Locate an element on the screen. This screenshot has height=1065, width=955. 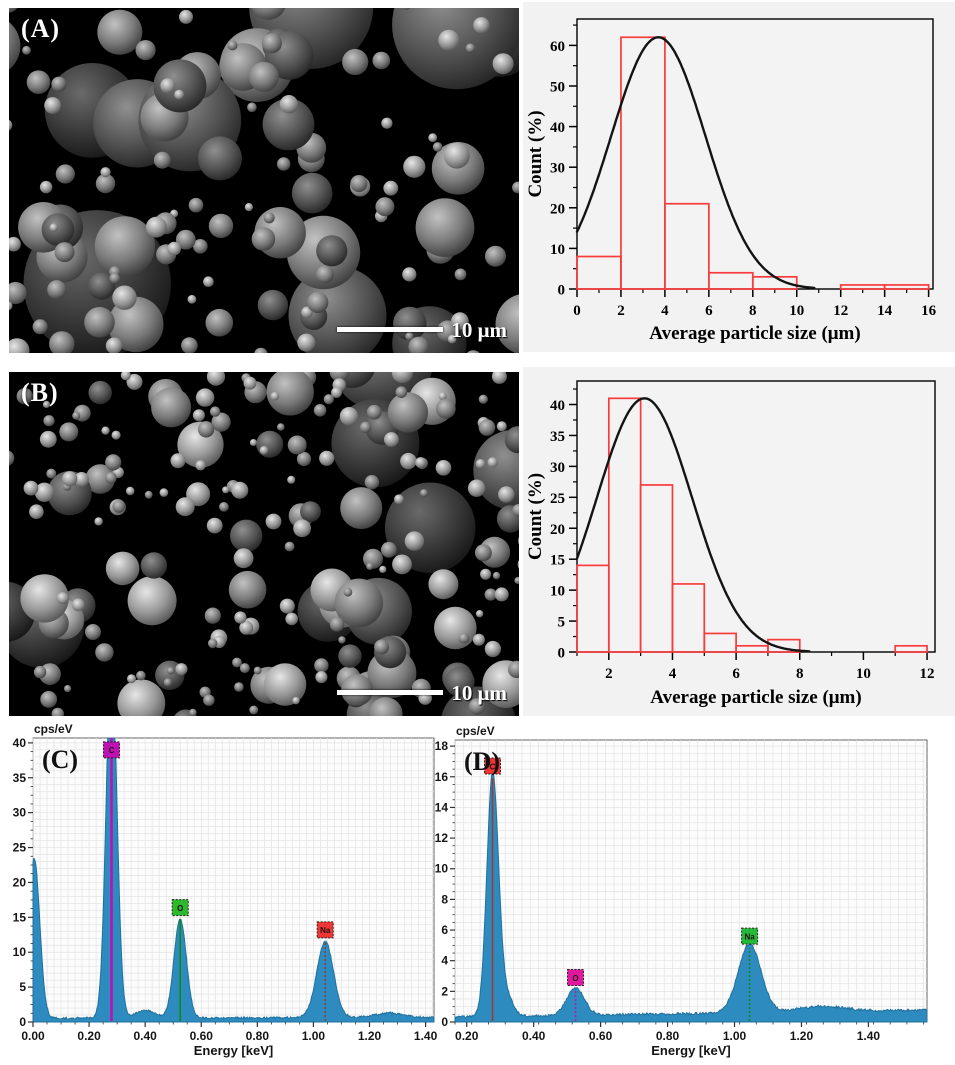
svg-text: 0.00 is located at coordinates (33, 1036).